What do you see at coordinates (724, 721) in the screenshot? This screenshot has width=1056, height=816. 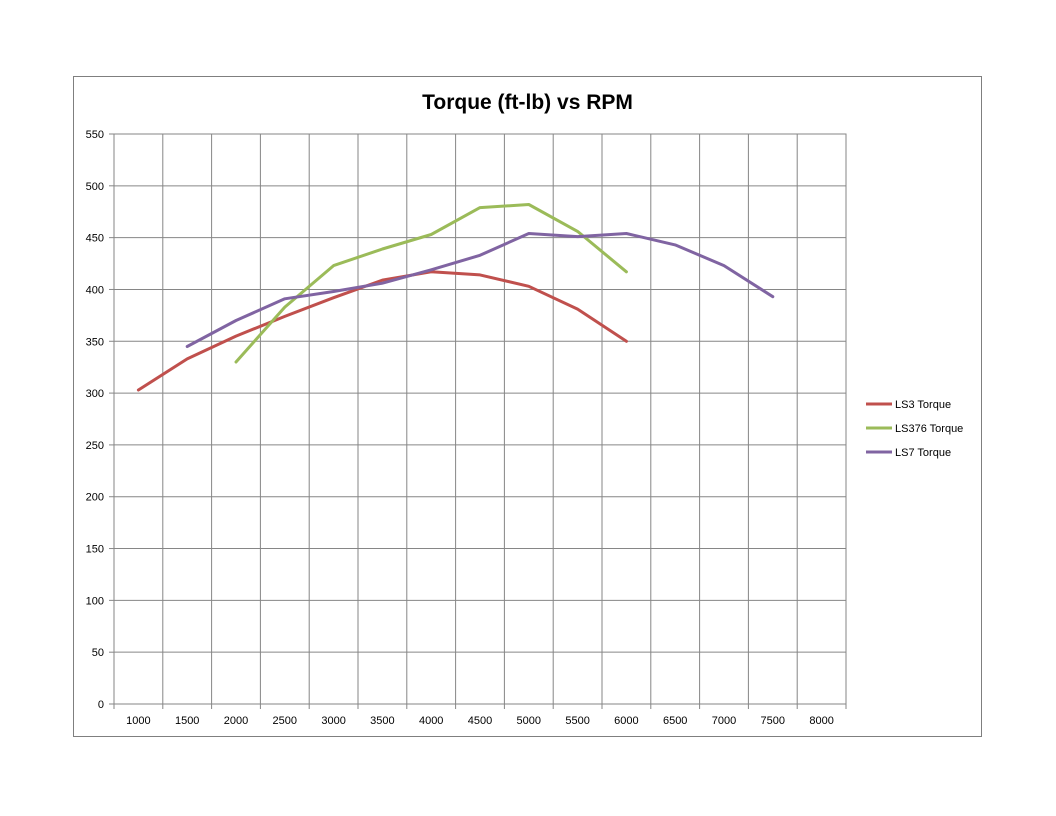 I see `x-tick-label: 7000` at bounding box center [724, 721].